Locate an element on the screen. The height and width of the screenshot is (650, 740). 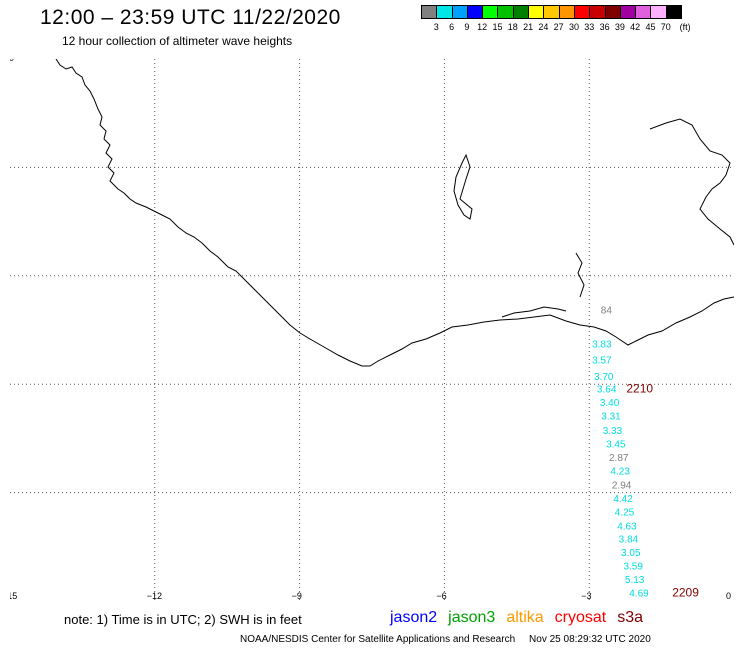
wave-height-value: 3.33 is located at coordinates (613, 431).